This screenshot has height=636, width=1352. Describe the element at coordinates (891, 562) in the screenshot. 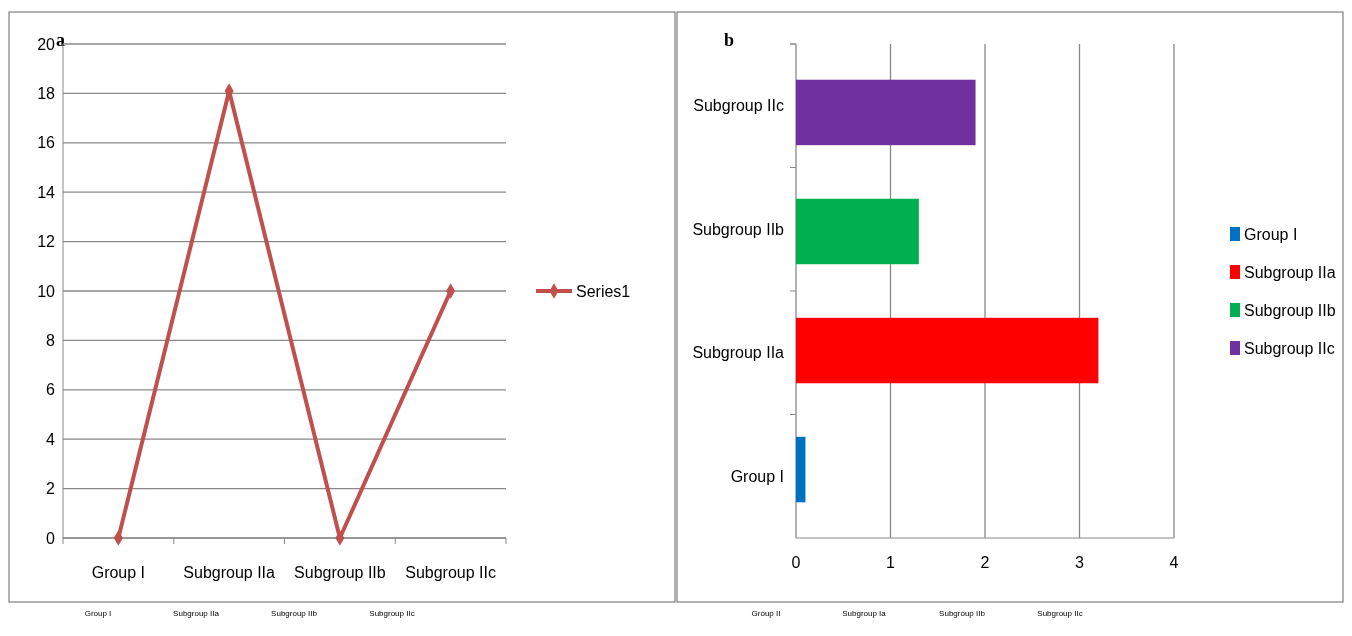

I see `x-tick-label: 1` at that location.